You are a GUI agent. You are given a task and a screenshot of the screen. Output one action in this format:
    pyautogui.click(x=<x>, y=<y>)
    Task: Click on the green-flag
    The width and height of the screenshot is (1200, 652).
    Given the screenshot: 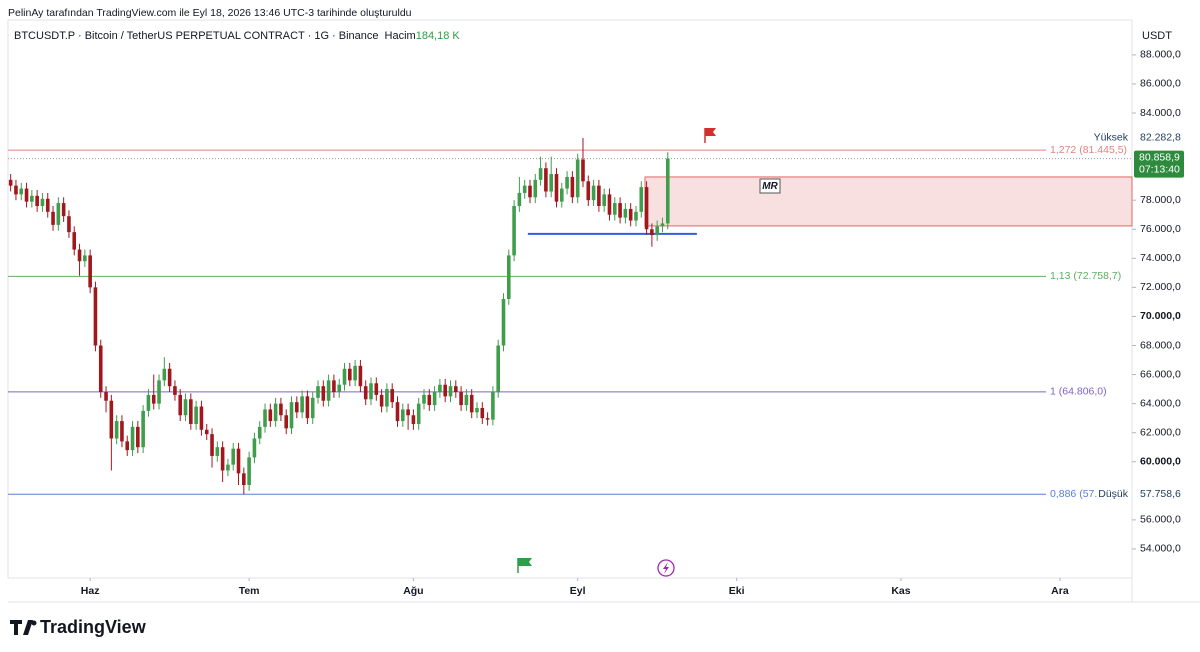 What is the action you would take?
    pyautogui.click(x=524, y=565)
    